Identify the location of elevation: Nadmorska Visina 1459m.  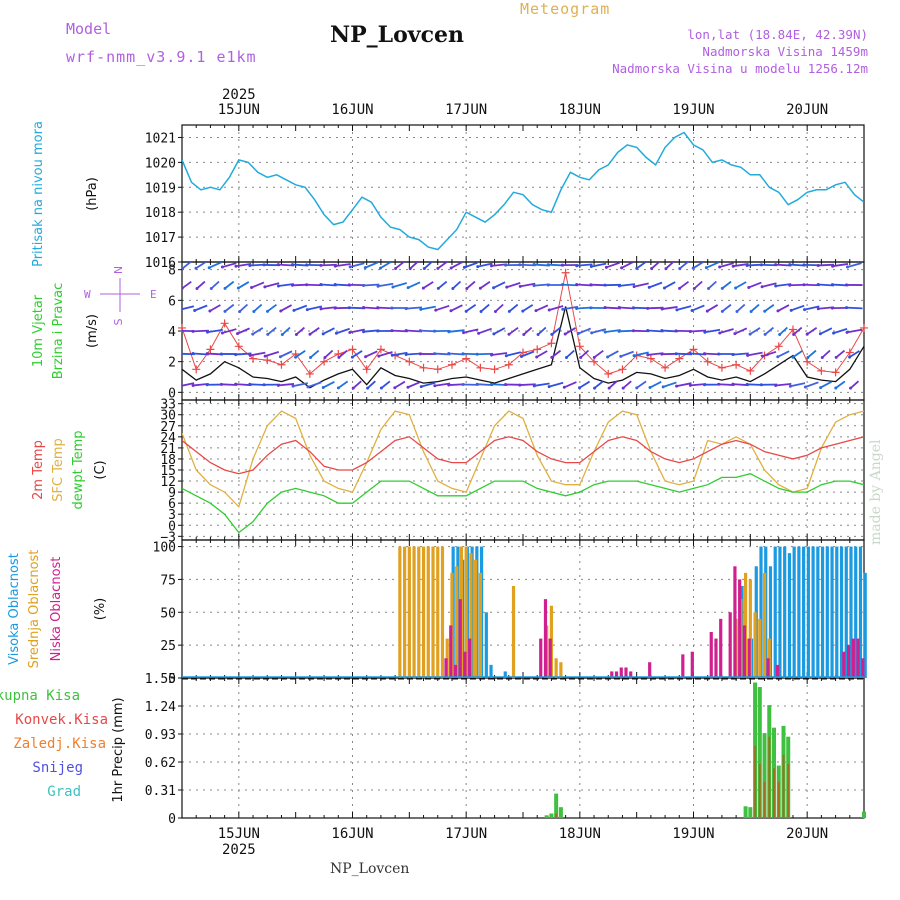
(785, 51).